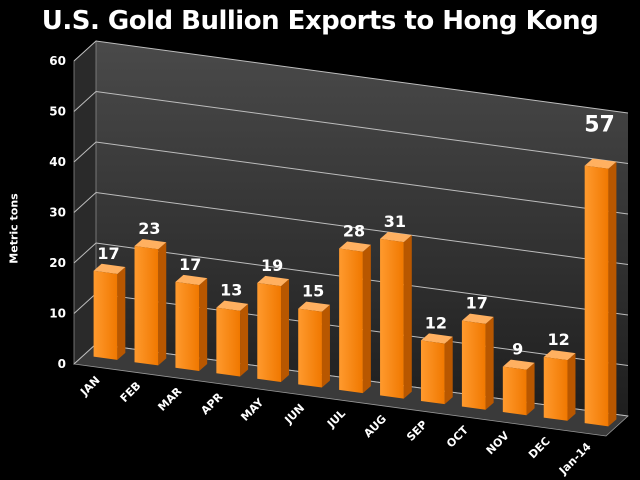  Describe the element at coordinates (539, 448) in the screenshot. I see `x-tick-label: DEC` at that location.